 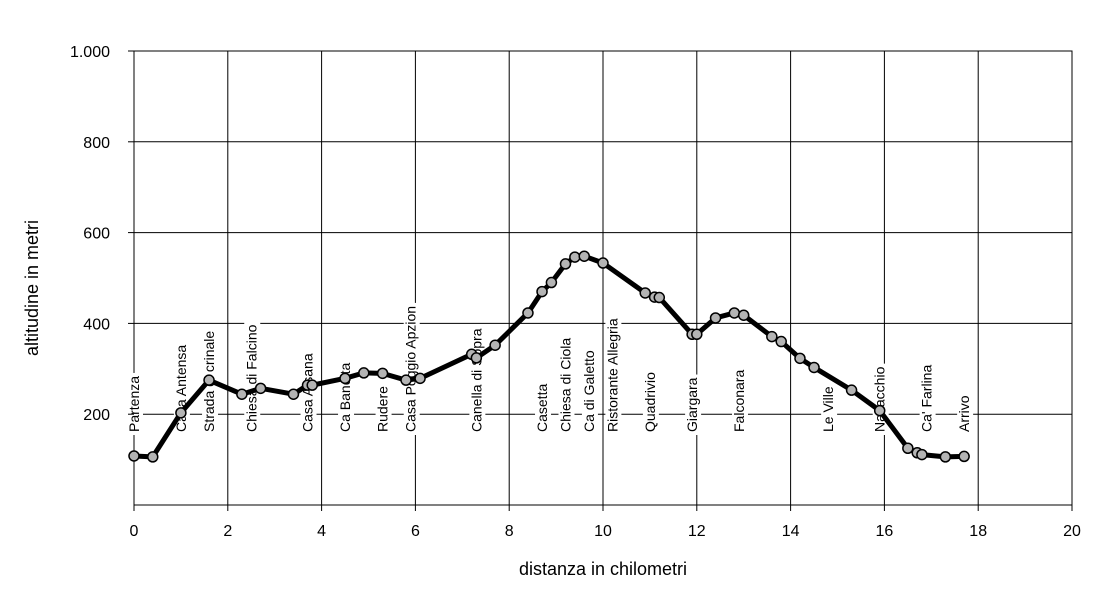 I want to click on waypoint-label: Falconara, so click(x=740, y=400).